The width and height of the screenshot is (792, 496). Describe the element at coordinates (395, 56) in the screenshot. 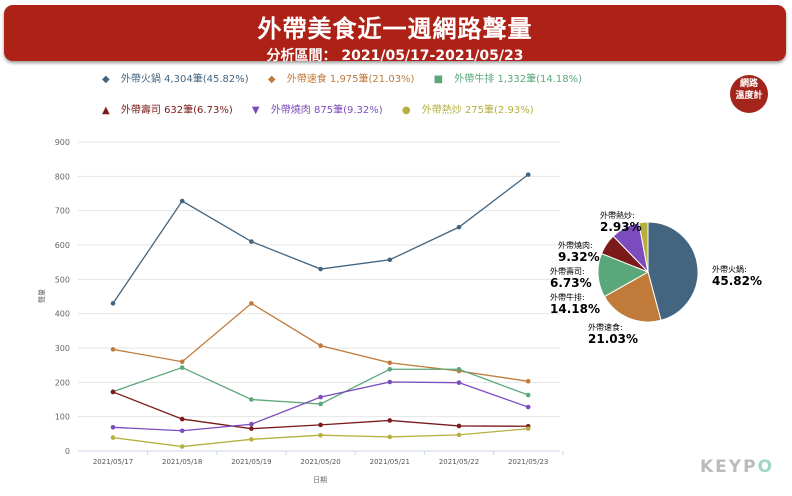

I see `date-range: 分析區間： 2021/05/17-2021/05/23` at that location.